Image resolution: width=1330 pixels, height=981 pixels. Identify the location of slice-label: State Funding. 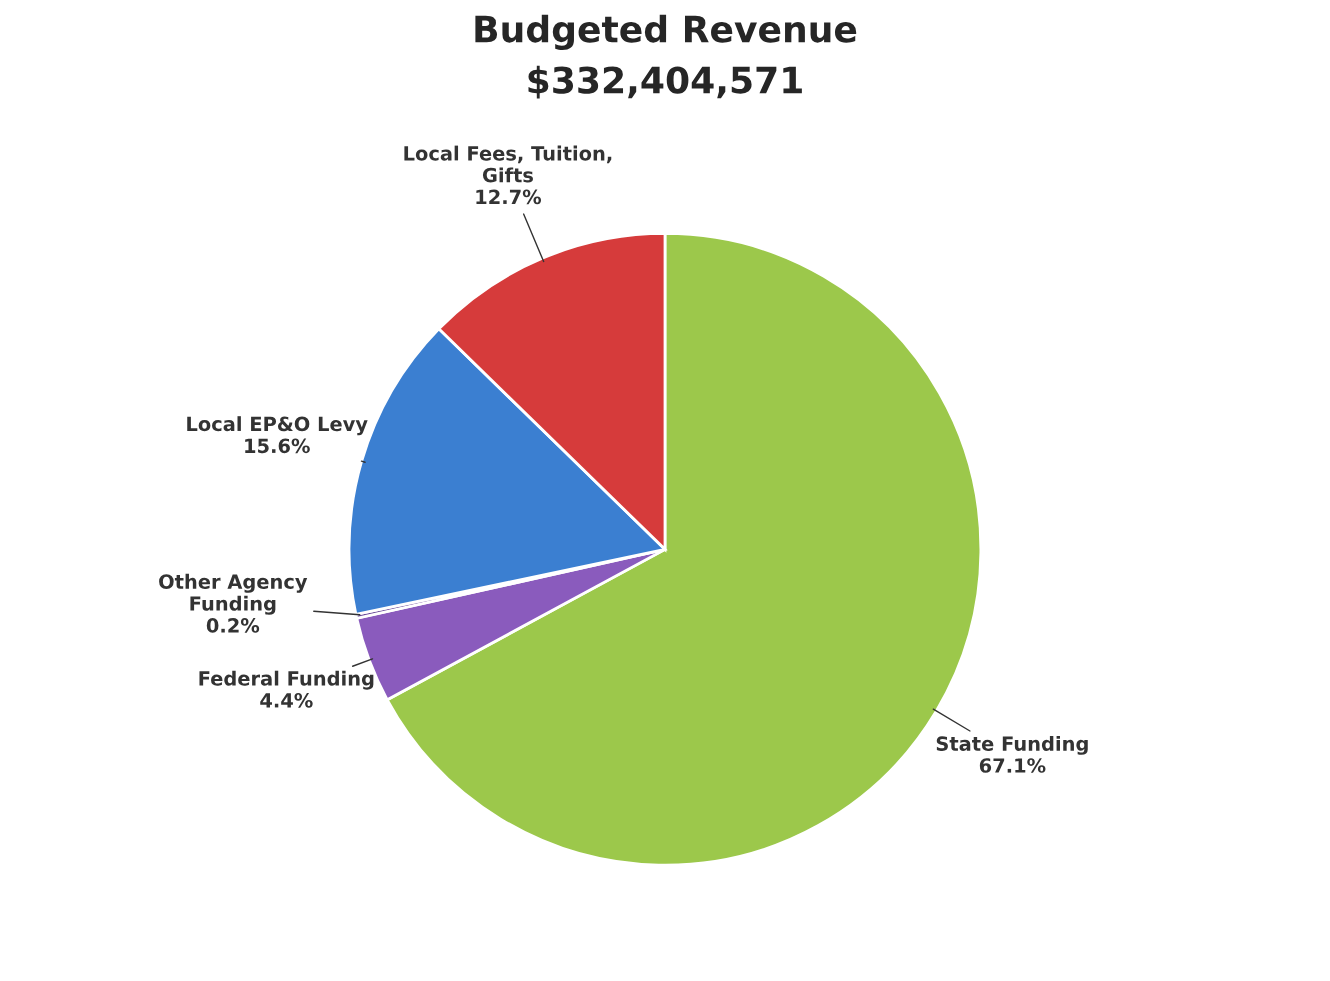
(1012, 745).